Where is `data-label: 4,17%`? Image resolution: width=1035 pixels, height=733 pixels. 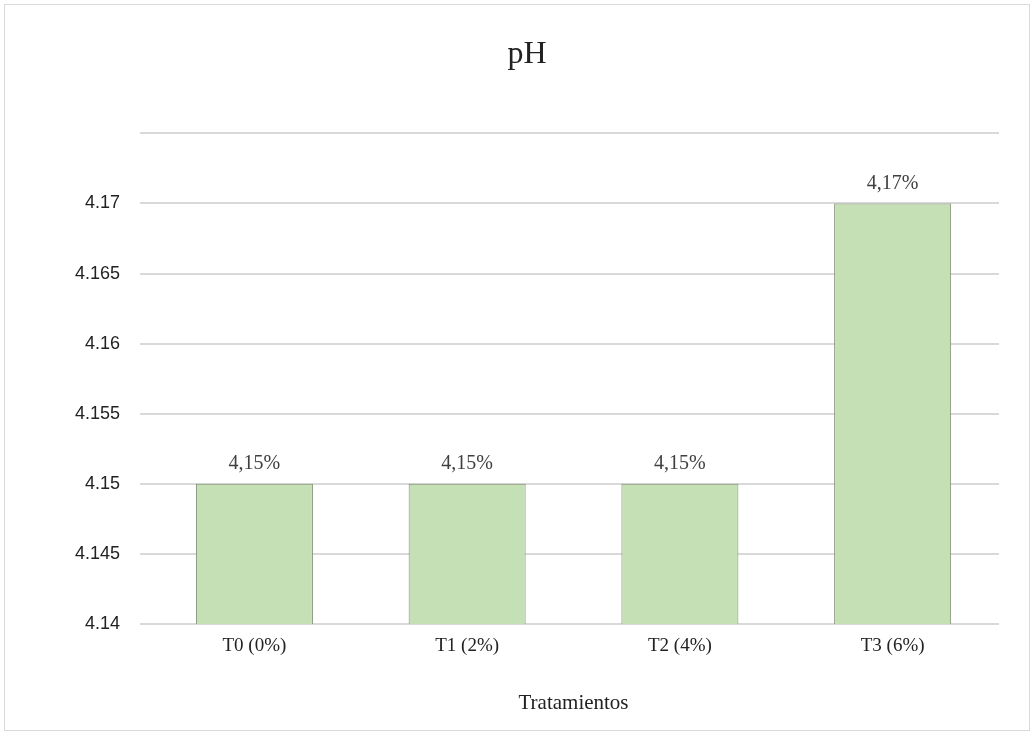
data-label: 4,17% is located at coordinates (892, 181).